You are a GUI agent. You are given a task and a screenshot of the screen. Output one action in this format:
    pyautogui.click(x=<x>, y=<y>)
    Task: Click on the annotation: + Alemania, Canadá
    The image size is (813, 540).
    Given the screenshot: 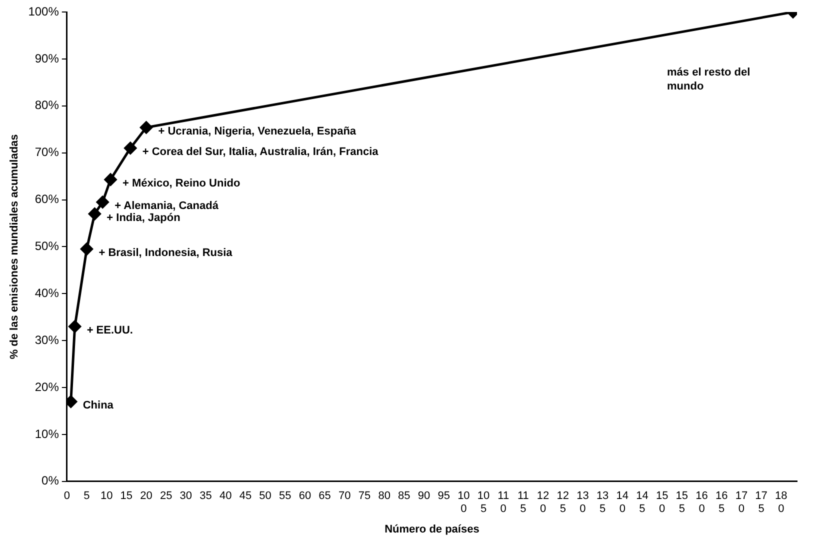 What is the action you would take?
    pyautogui.click(x=167, y=206)
    